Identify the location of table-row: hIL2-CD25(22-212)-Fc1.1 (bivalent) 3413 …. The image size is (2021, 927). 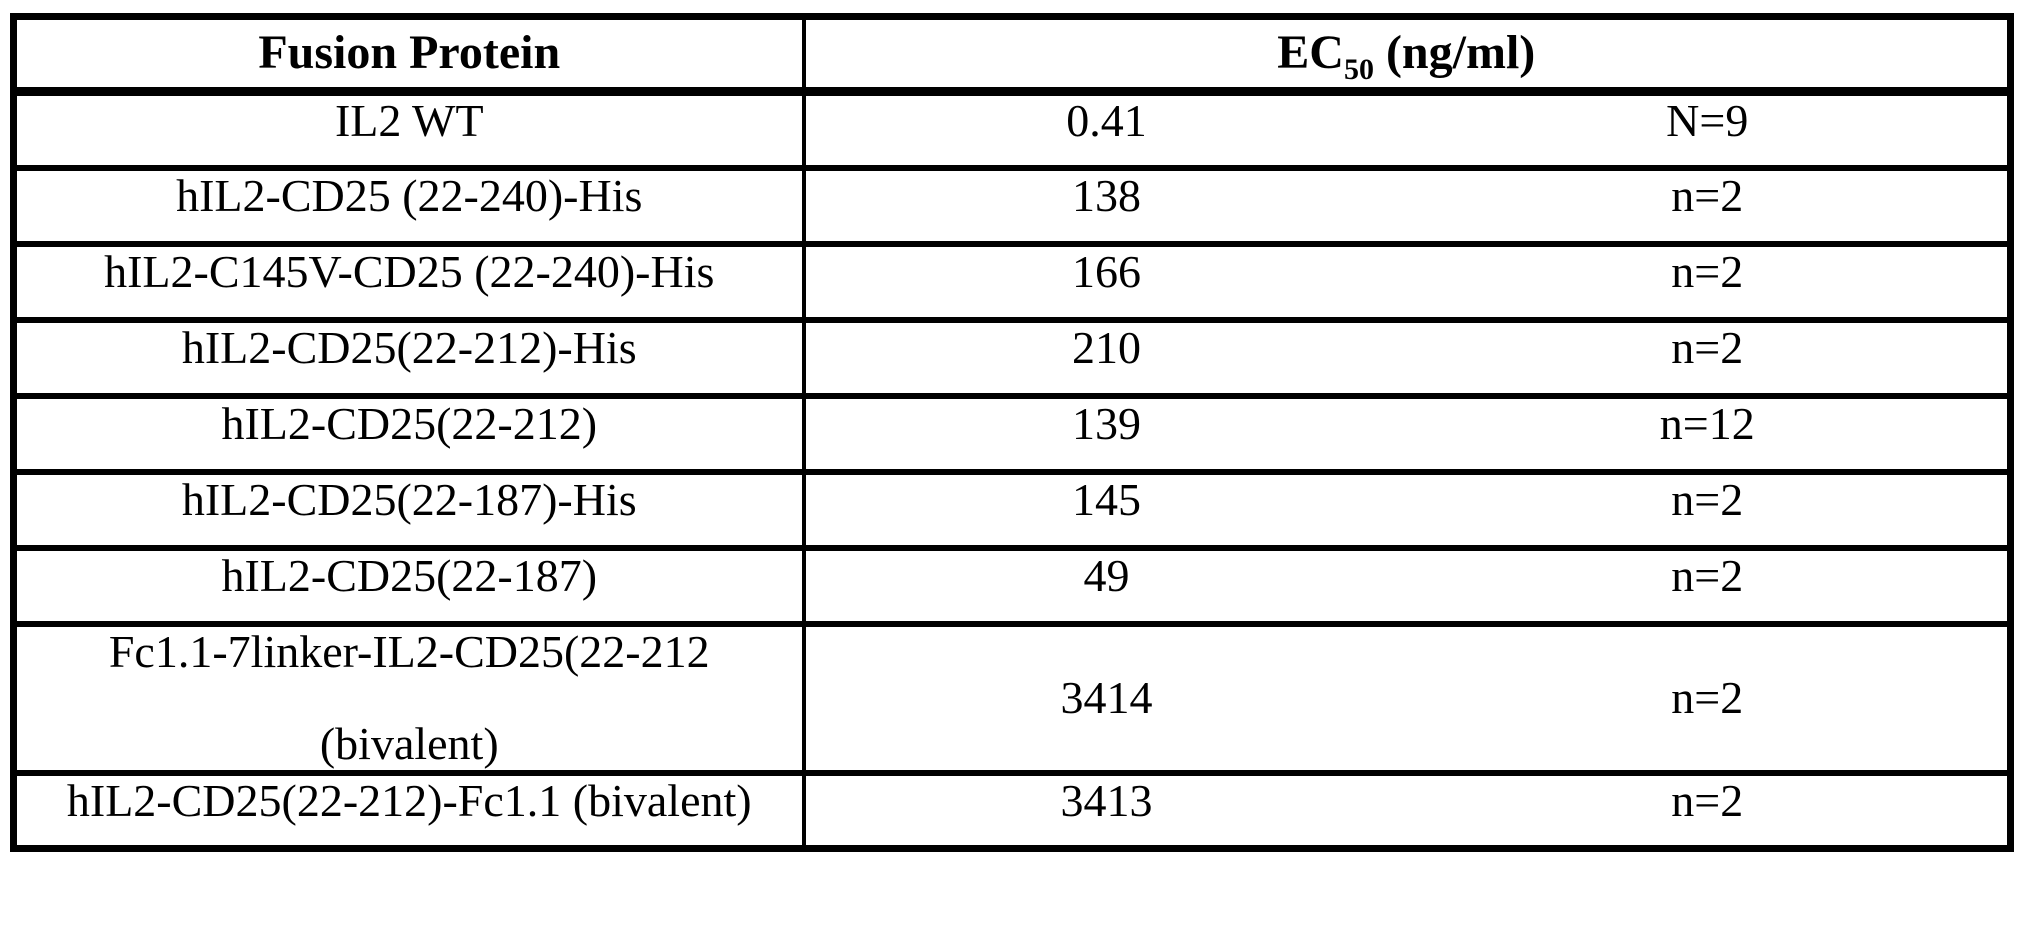
(1012, 809).